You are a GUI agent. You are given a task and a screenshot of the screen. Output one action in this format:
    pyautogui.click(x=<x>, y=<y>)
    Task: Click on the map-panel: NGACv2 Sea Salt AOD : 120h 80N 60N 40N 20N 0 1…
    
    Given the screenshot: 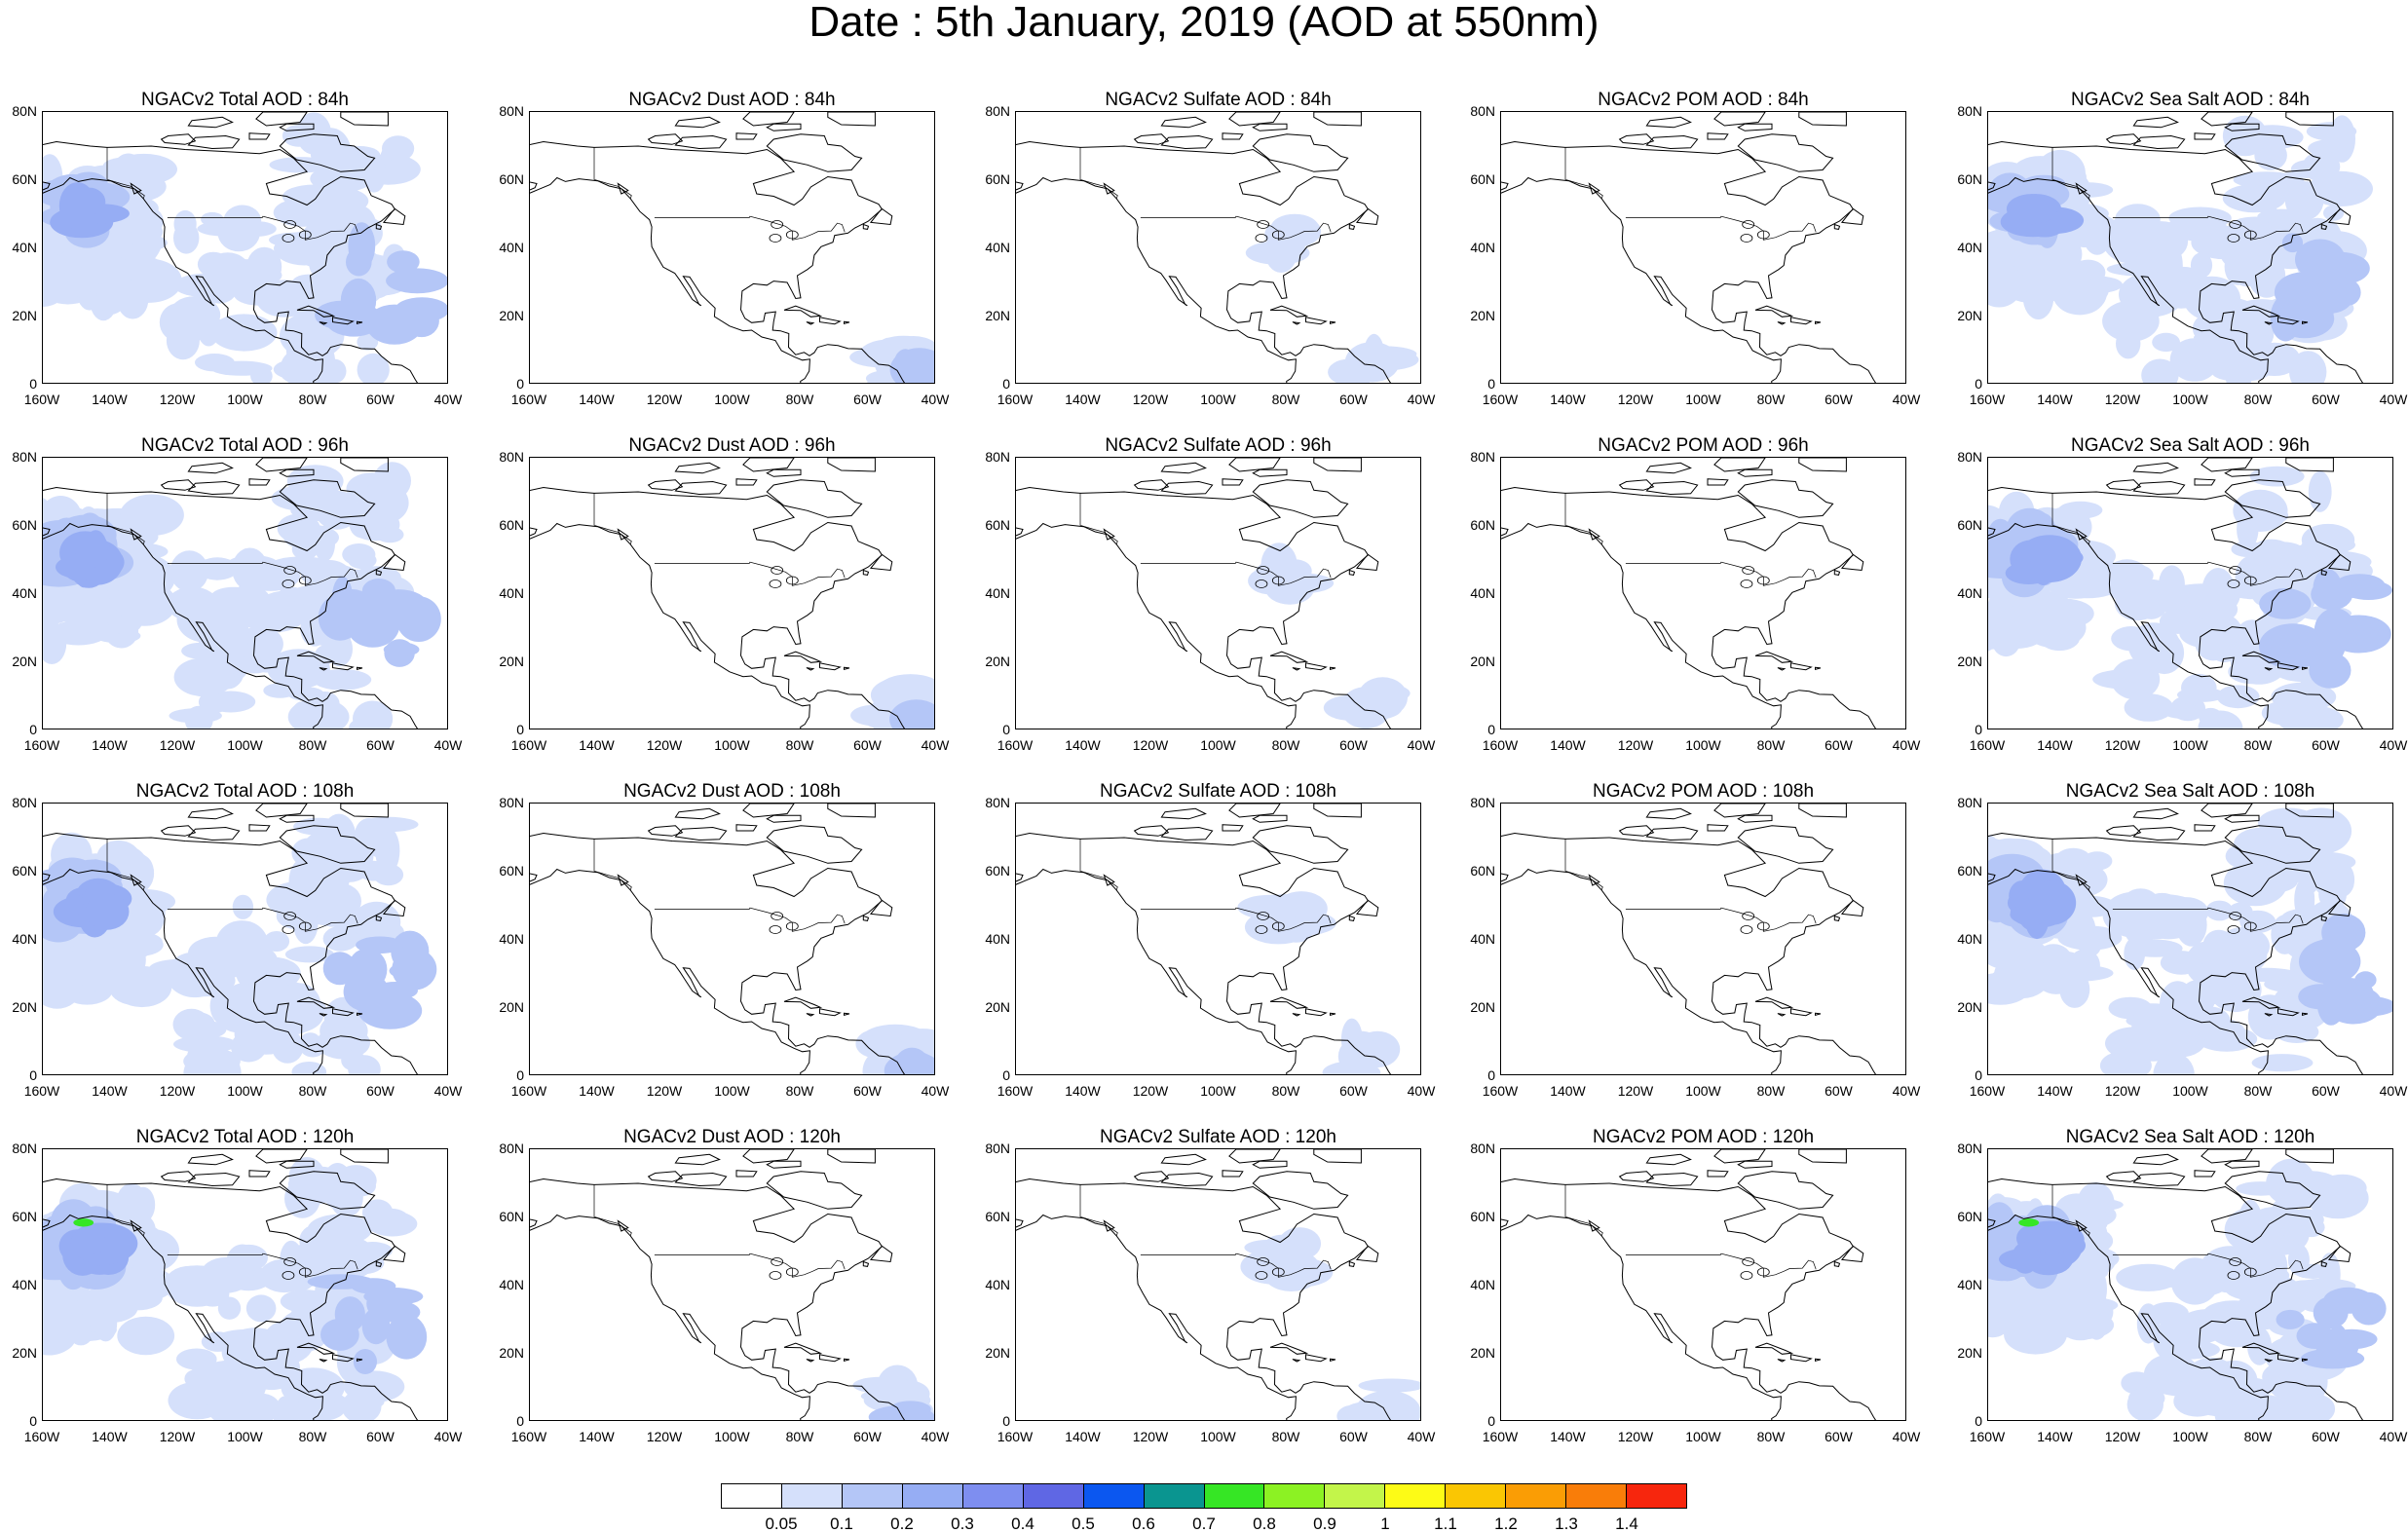 What is the action you would take?
    pyautogui.click(x=2176, y=1295)
    